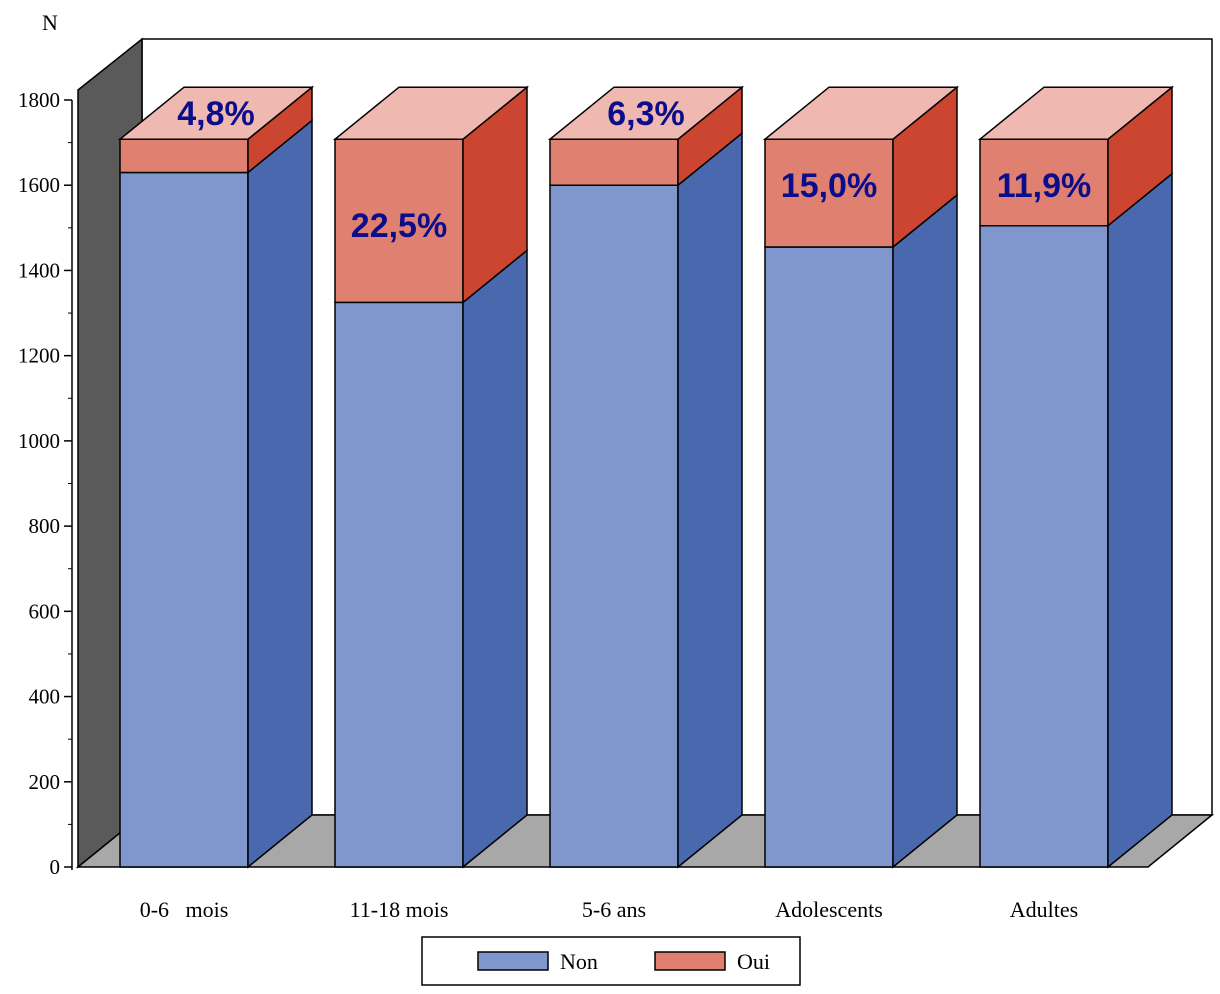 This screenshot has height=994, width=1220. What do you see at coordinates (39, 270) in the screenshot?
I see `y-tick-label-1400: 1400` at bounding box center [39, 270].